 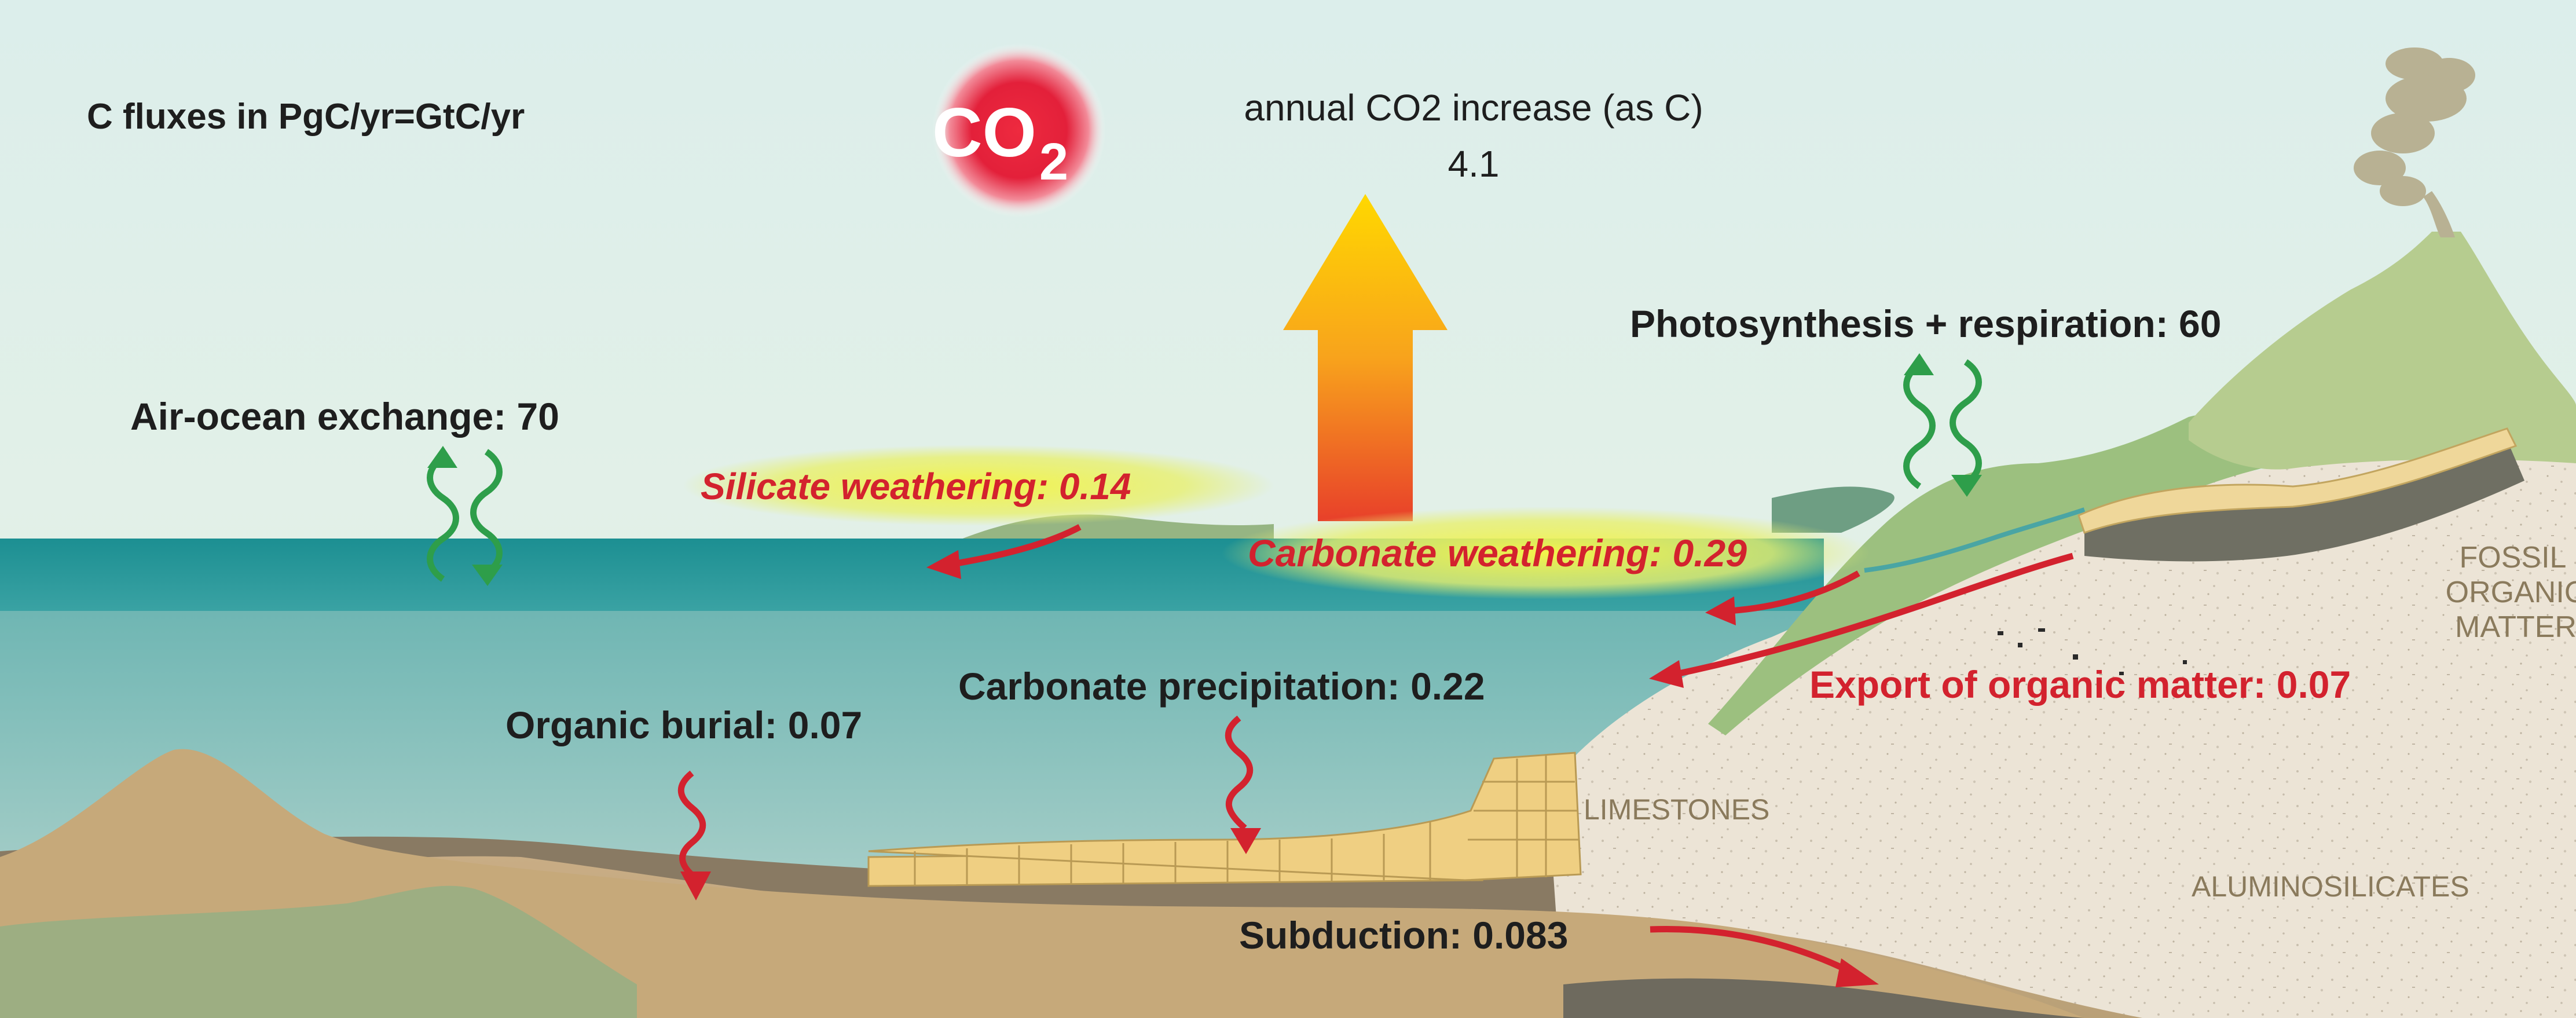 What do you see at coordinates (1239, 773) in the screenshot?
I see `carbonate-precipitation-arrow` at bounding box center [1239, 773].